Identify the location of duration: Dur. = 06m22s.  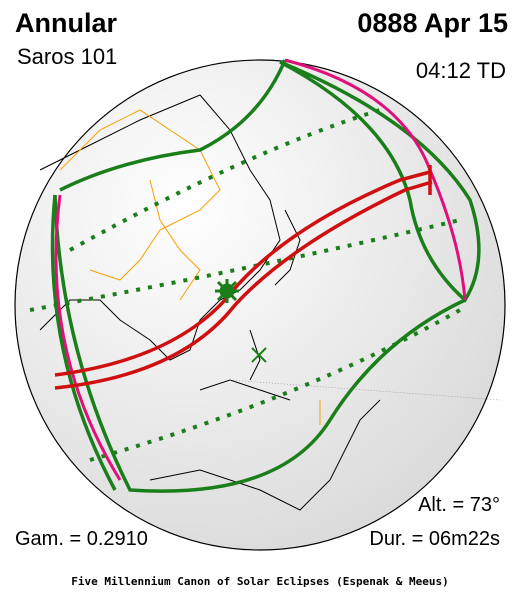
(434, 539).